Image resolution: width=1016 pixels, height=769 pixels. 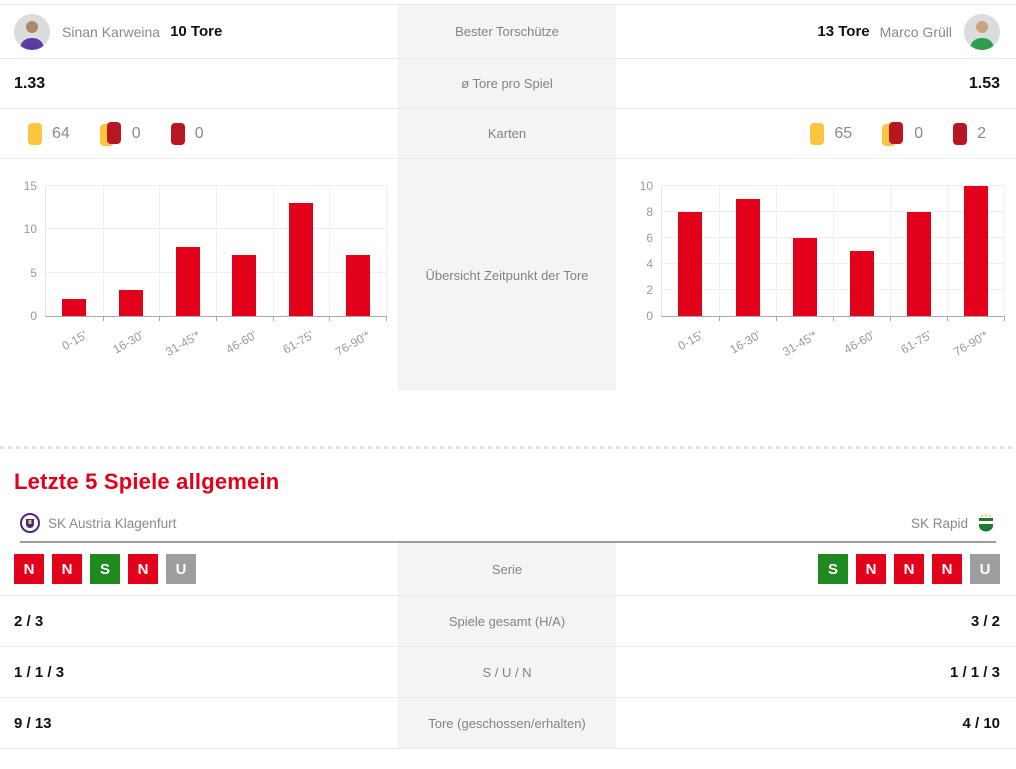 I want to click on home-games-total: 2 / 3, so click(x=29, y=621).